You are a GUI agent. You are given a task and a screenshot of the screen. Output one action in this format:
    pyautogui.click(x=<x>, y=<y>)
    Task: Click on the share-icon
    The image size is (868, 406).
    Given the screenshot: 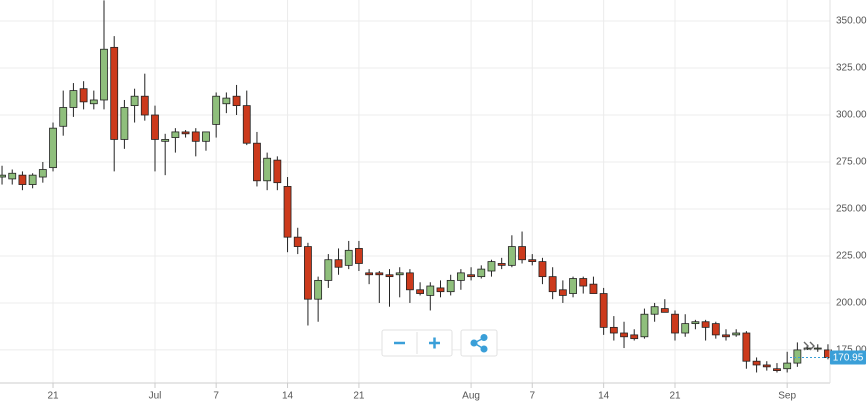 What is the action you would take?
    pyautogui.click(x=479, y=343)
    